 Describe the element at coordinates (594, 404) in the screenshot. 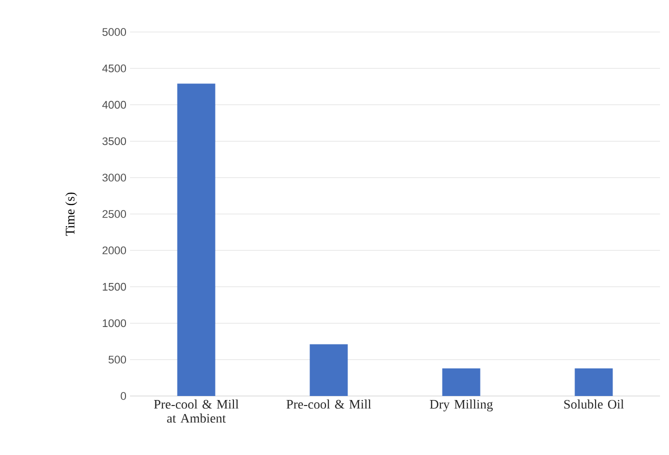

I see `x-tick-label: Soluble Oil` at that location.